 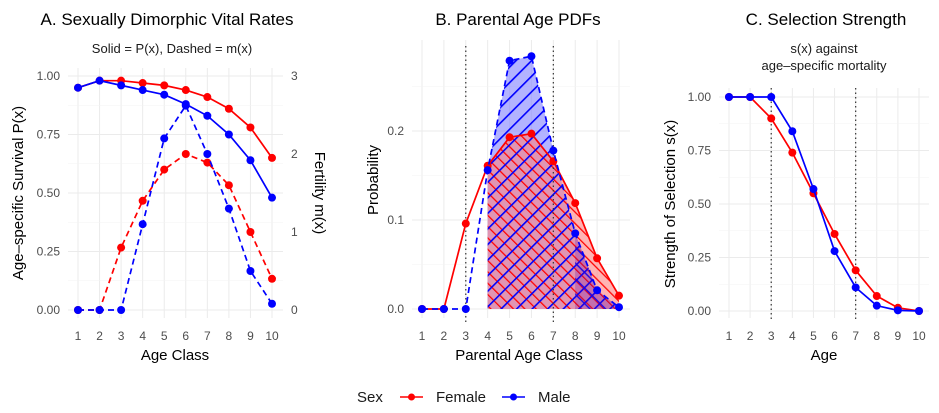 I want to click on series-line-male-survival, so click(x=175, y=139).